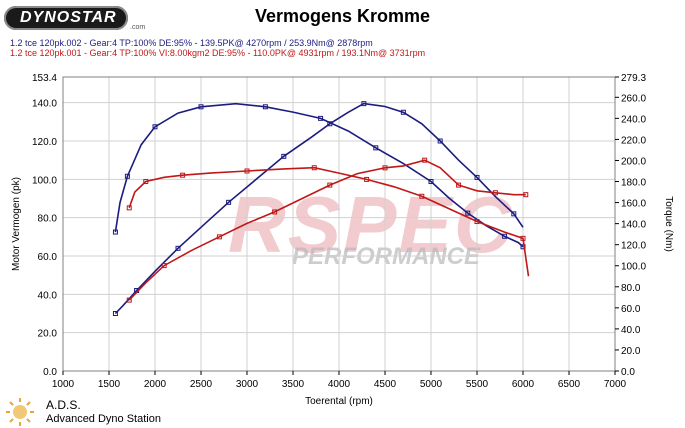 The width and height of the screenshot is (685, 428). What do you see at coordinates (20, 412) in the screenshot?
I see `ads-sun-icon` at bounding box center [20, 412].